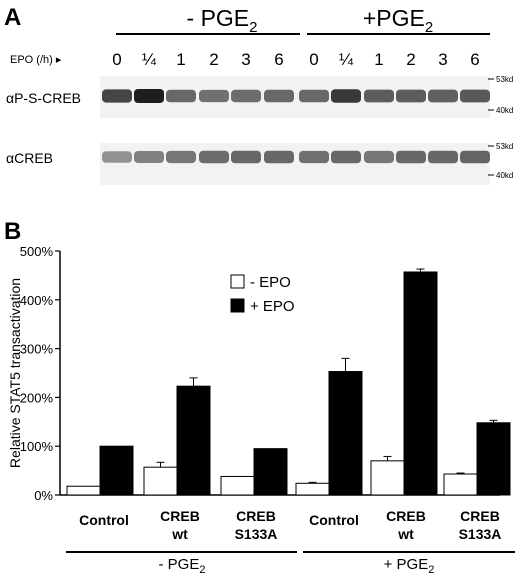  I want to click on blot-label: αP-S-CREB, so click(43, 98).